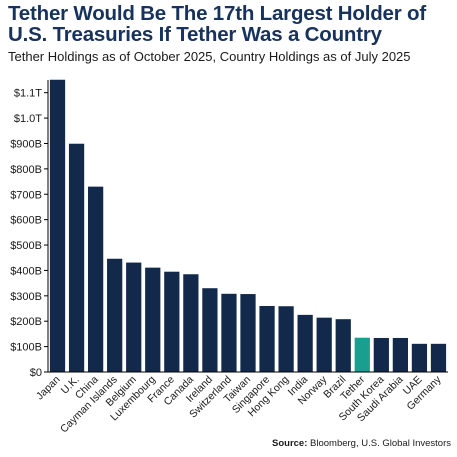 This screenshot has height=457, width=457. What do you see at coordinates (26, 322) in the screenshot?
I see `y-tick-label: $200B` at bounding box center [26, 322].